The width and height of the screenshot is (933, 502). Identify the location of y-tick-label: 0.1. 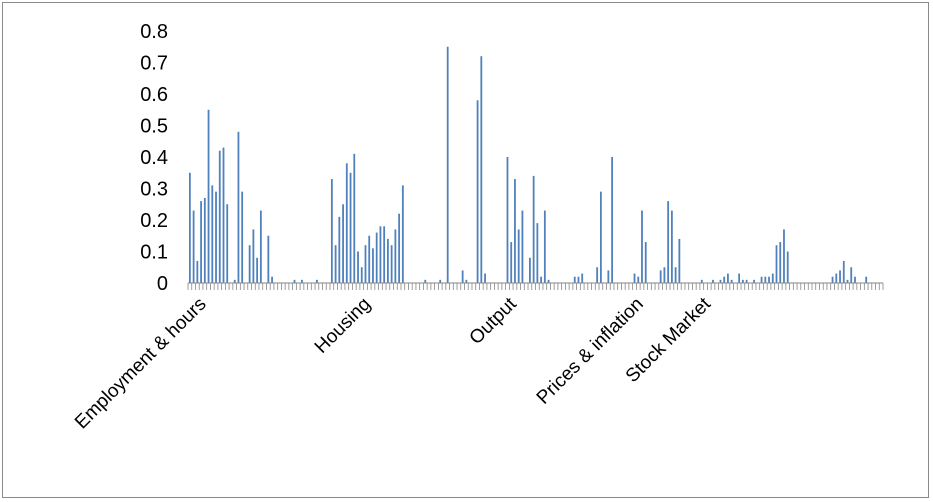
(154, 253).